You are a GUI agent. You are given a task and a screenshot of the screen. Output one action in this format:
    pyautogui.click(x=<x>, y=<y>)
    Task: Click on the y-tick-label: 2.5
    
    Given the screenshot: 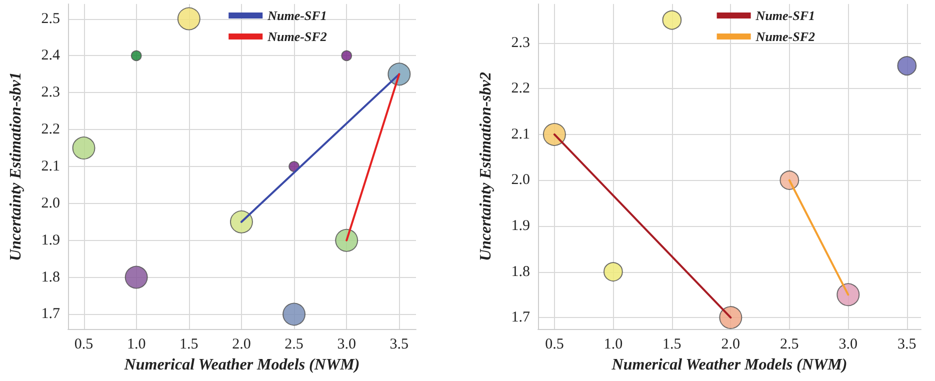 What is the action you would take?
    pyautogui.click(x=50, y=18)
    